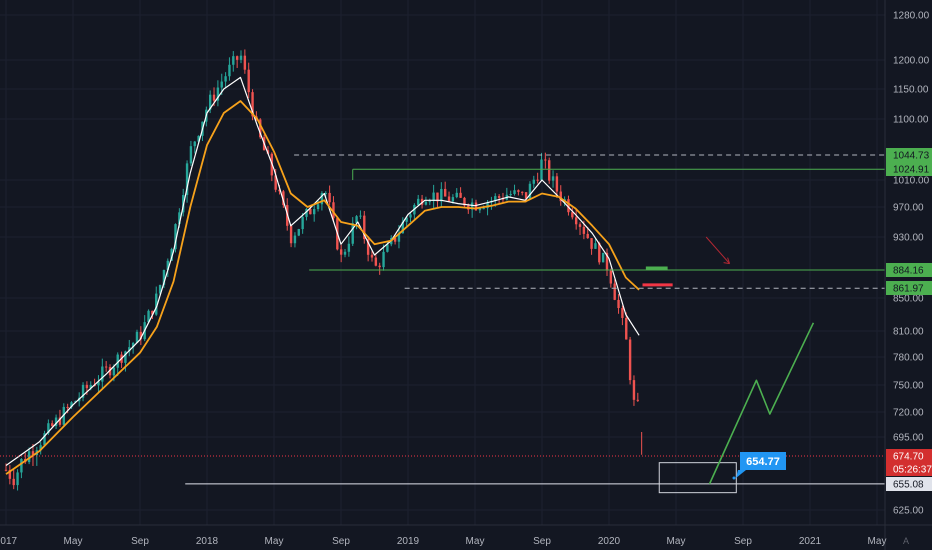 This screenshot has width=932, height=550. What do you see at coordinates (908, 358) in the screenshot?
I see `price-tick-label: 780.00` at bounding box center [908, 358].